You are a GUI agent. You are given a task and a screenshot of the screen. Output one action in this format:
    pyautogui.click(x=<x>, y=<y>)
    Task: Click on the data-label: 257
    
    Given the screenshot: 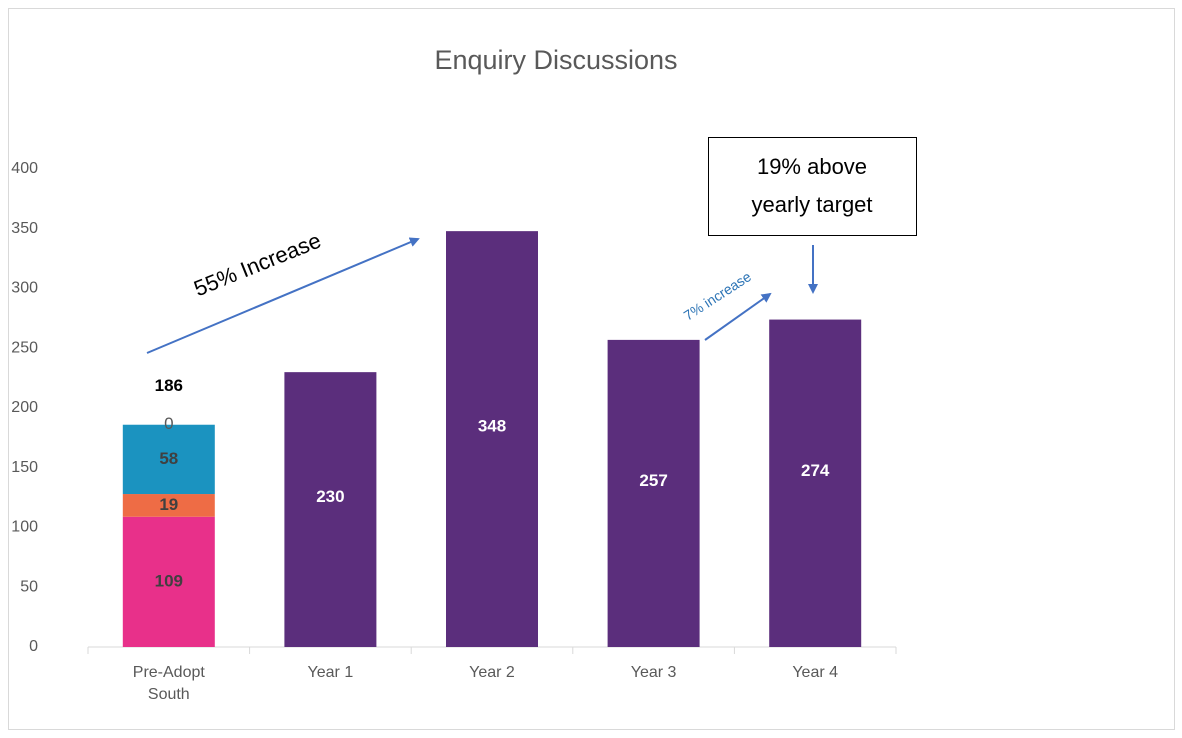 What is the action you would take?
    pyautogui.click(x=653, y=480)
    